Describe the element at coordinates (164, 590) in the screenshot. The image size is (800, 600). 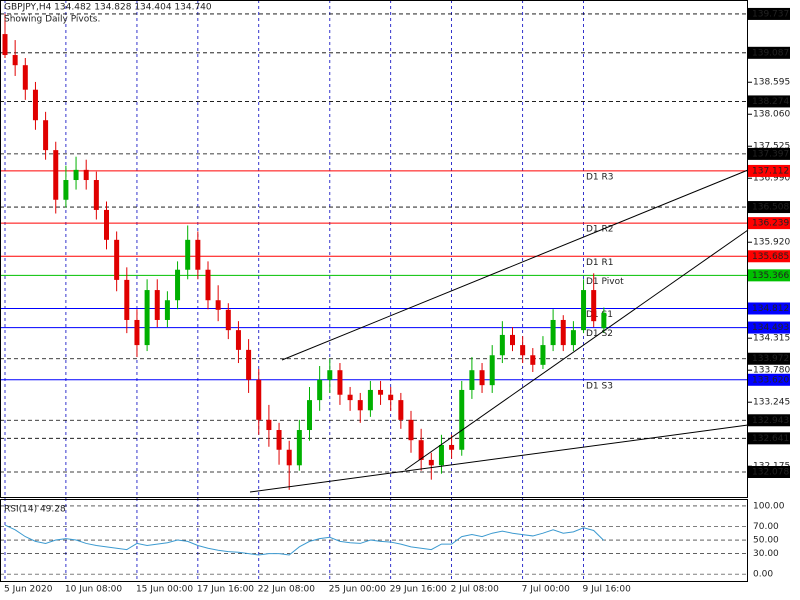
I see `x-tick-label: 15 Jun 00:00` at that location.